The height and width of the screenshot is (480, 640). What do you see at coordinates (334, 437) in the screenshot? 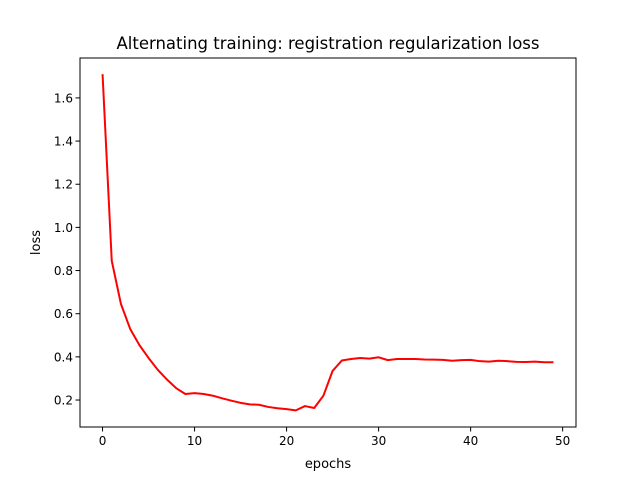
I see `x-axis-ticks: 0 10 20 30 40 50` at bounding box center [334, 437].